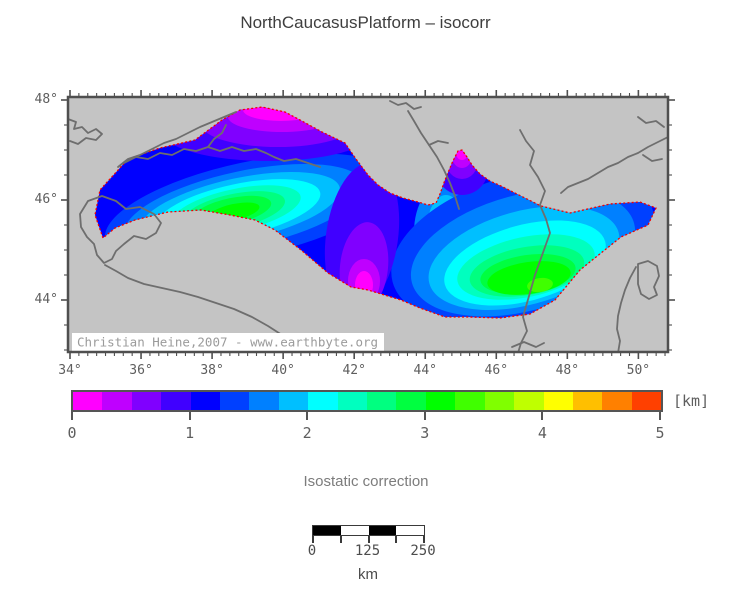  I want to click on attribution-box: Christian Heine,2007 - www.earthbyte.org, so click(228, 342).